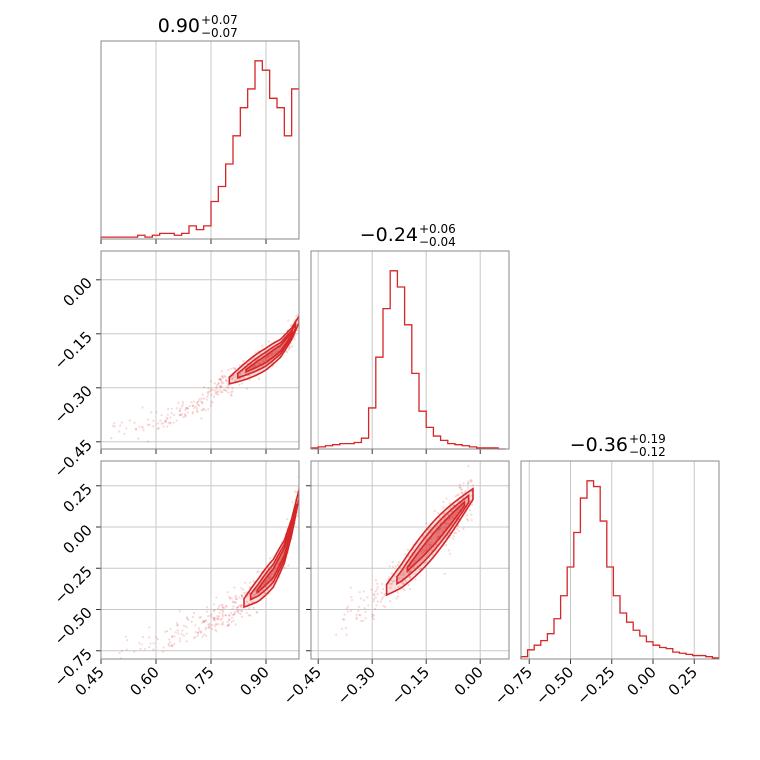  I want to click on hist-param-2-frame, so click(620, 560).